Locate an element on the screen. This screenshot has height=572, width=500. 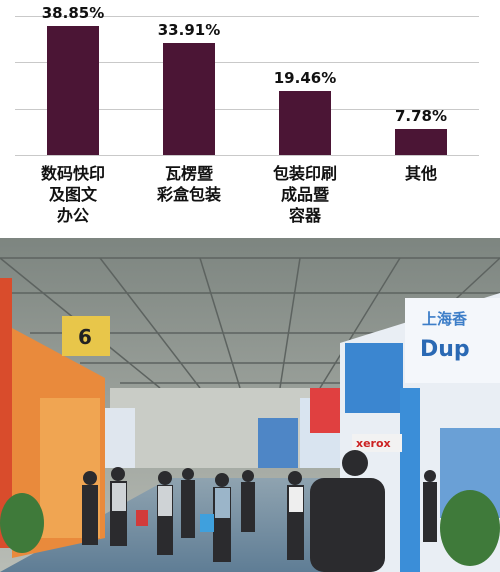
sign-text: xerox is located at coordinates (373, 443).